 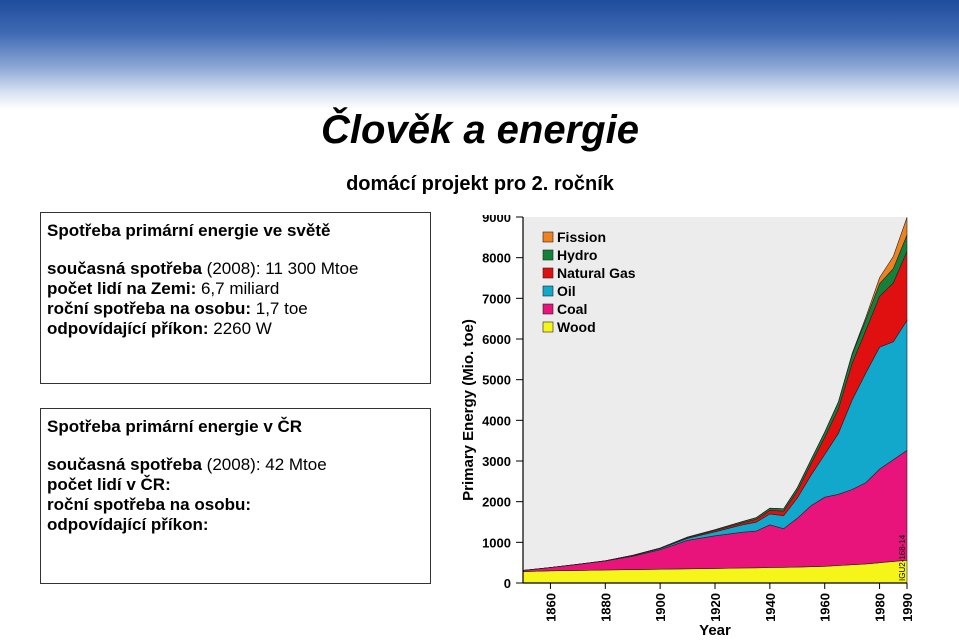 I want to click on cz-per-capita: roční spotřeba na osobu:, so click(x=235, y=505).